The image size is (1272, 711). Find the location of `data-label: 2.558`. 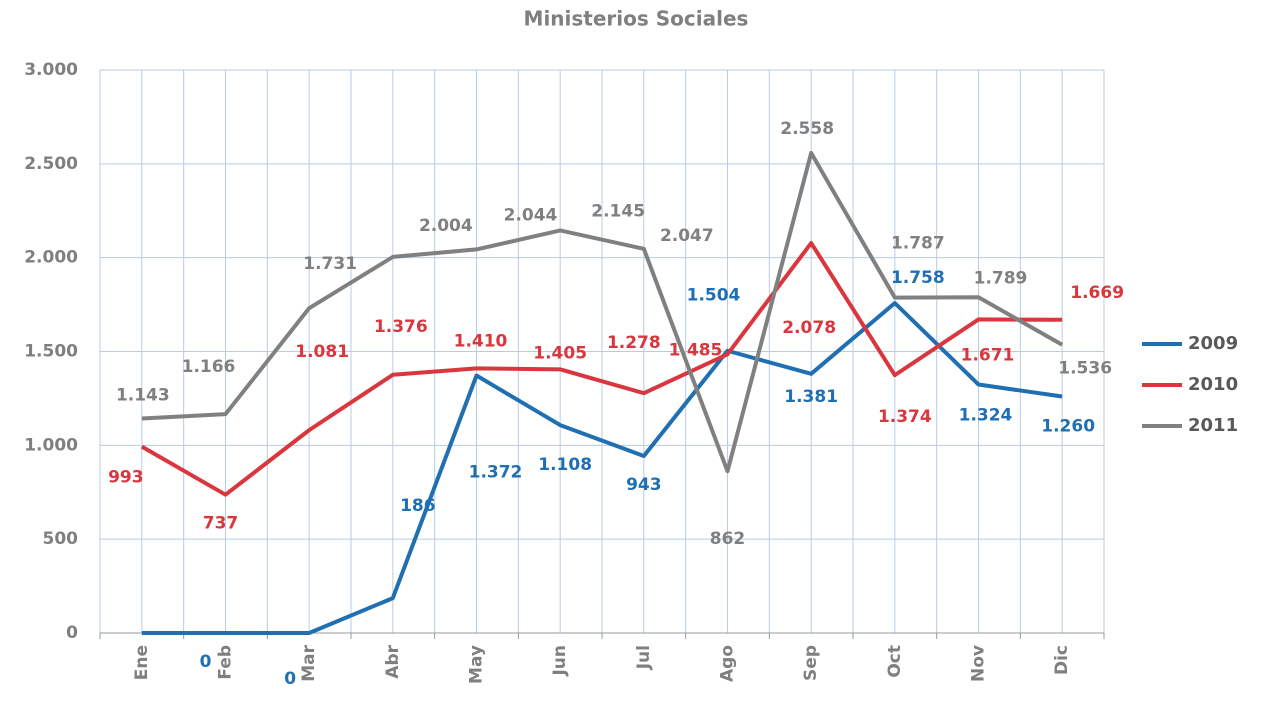

data-label: 2.558 is located at coordinates (807, 129).